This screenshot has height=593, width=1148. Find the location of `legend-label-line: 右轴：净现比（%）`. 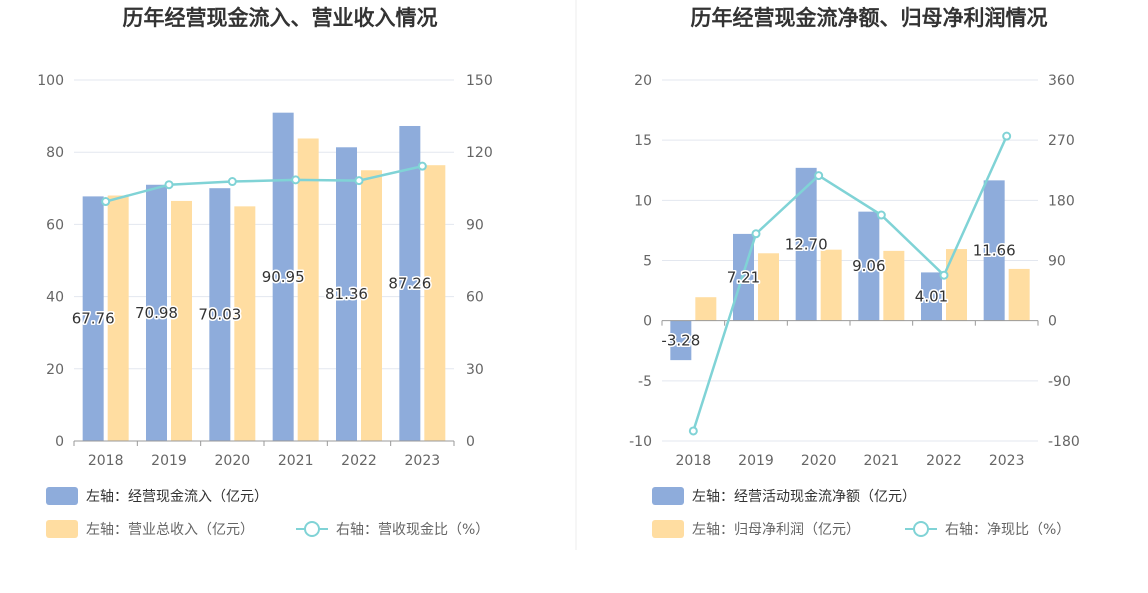

legend-label-line: 右轴：净现比（%） is located at coordinates (1007, 530).